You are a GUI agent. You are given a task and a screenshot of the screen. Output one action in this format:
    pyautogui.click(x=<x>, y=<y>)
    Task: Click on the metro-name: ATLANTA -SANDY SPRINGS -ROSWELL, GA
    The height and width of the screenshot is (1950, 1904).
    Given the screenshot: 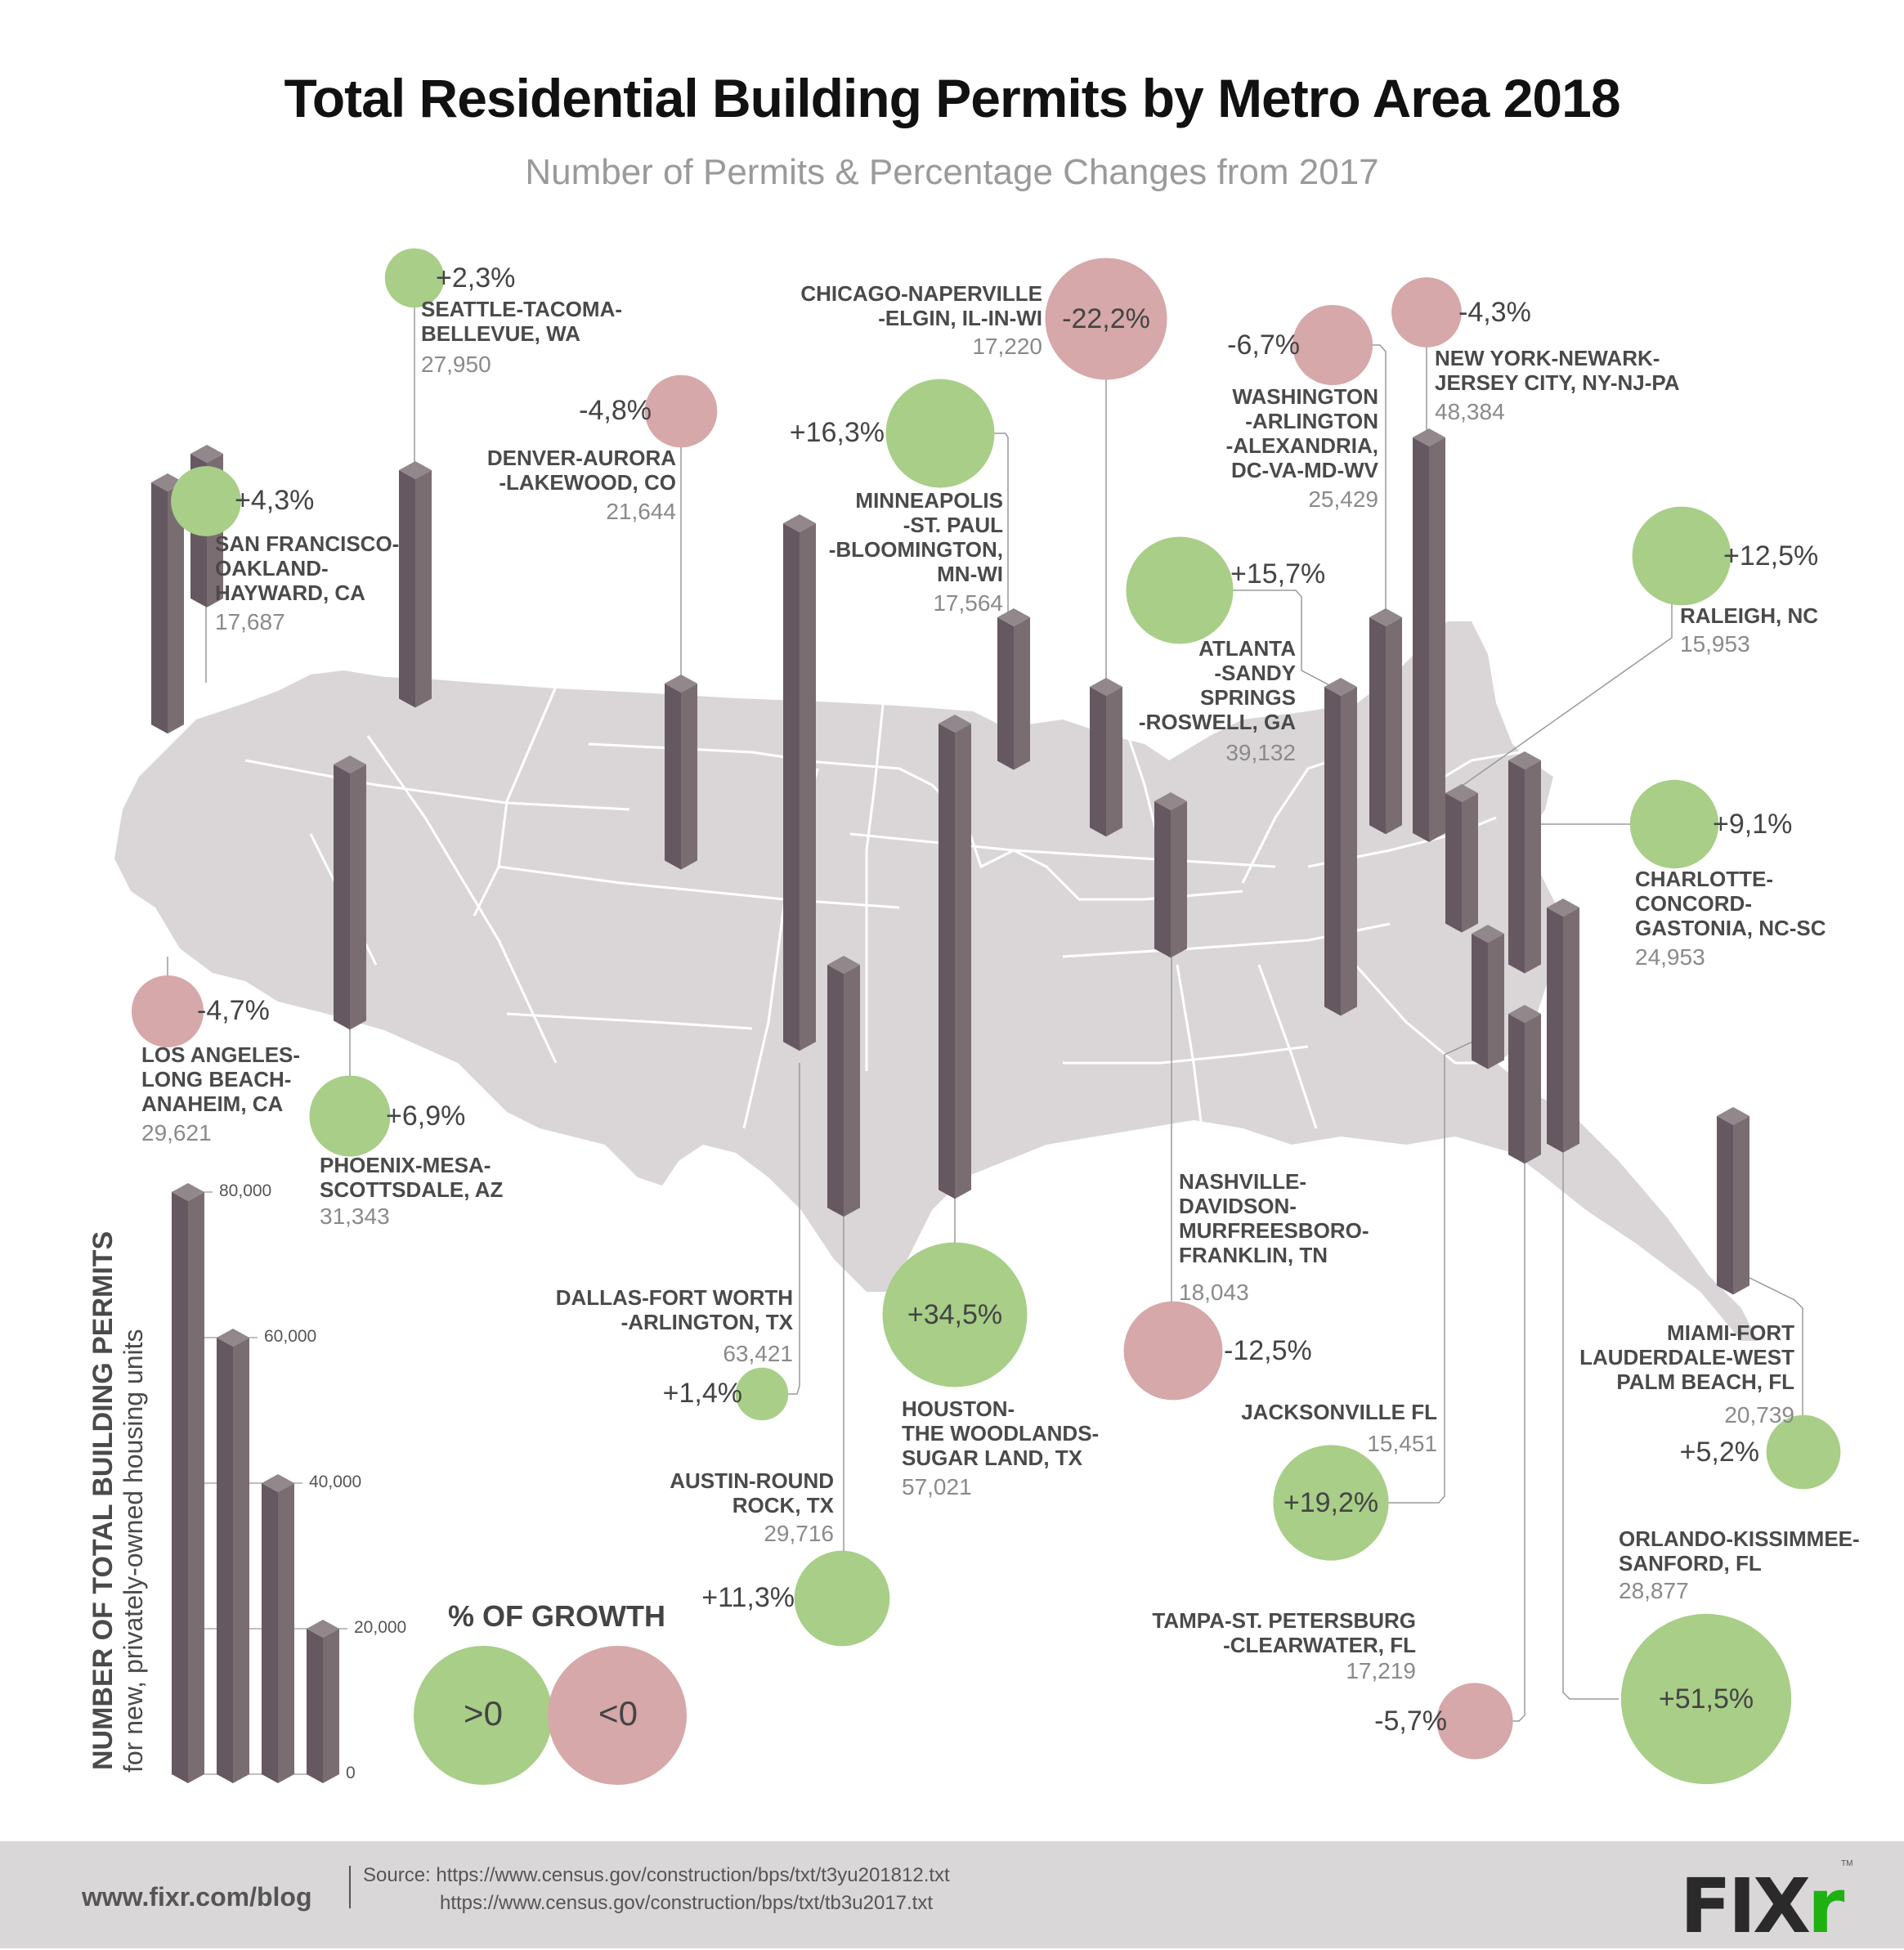 What is the action you would take?
    pyautogui.click(x=1217, y=685)
    